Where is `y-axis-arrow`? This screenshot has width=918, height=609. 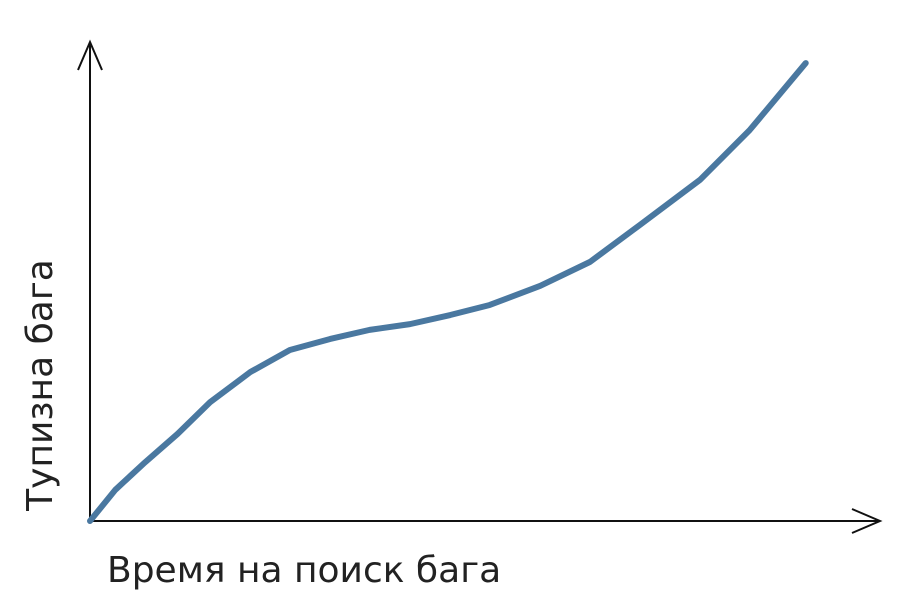 y-axis-arrow is located at coordinates (90, 55).